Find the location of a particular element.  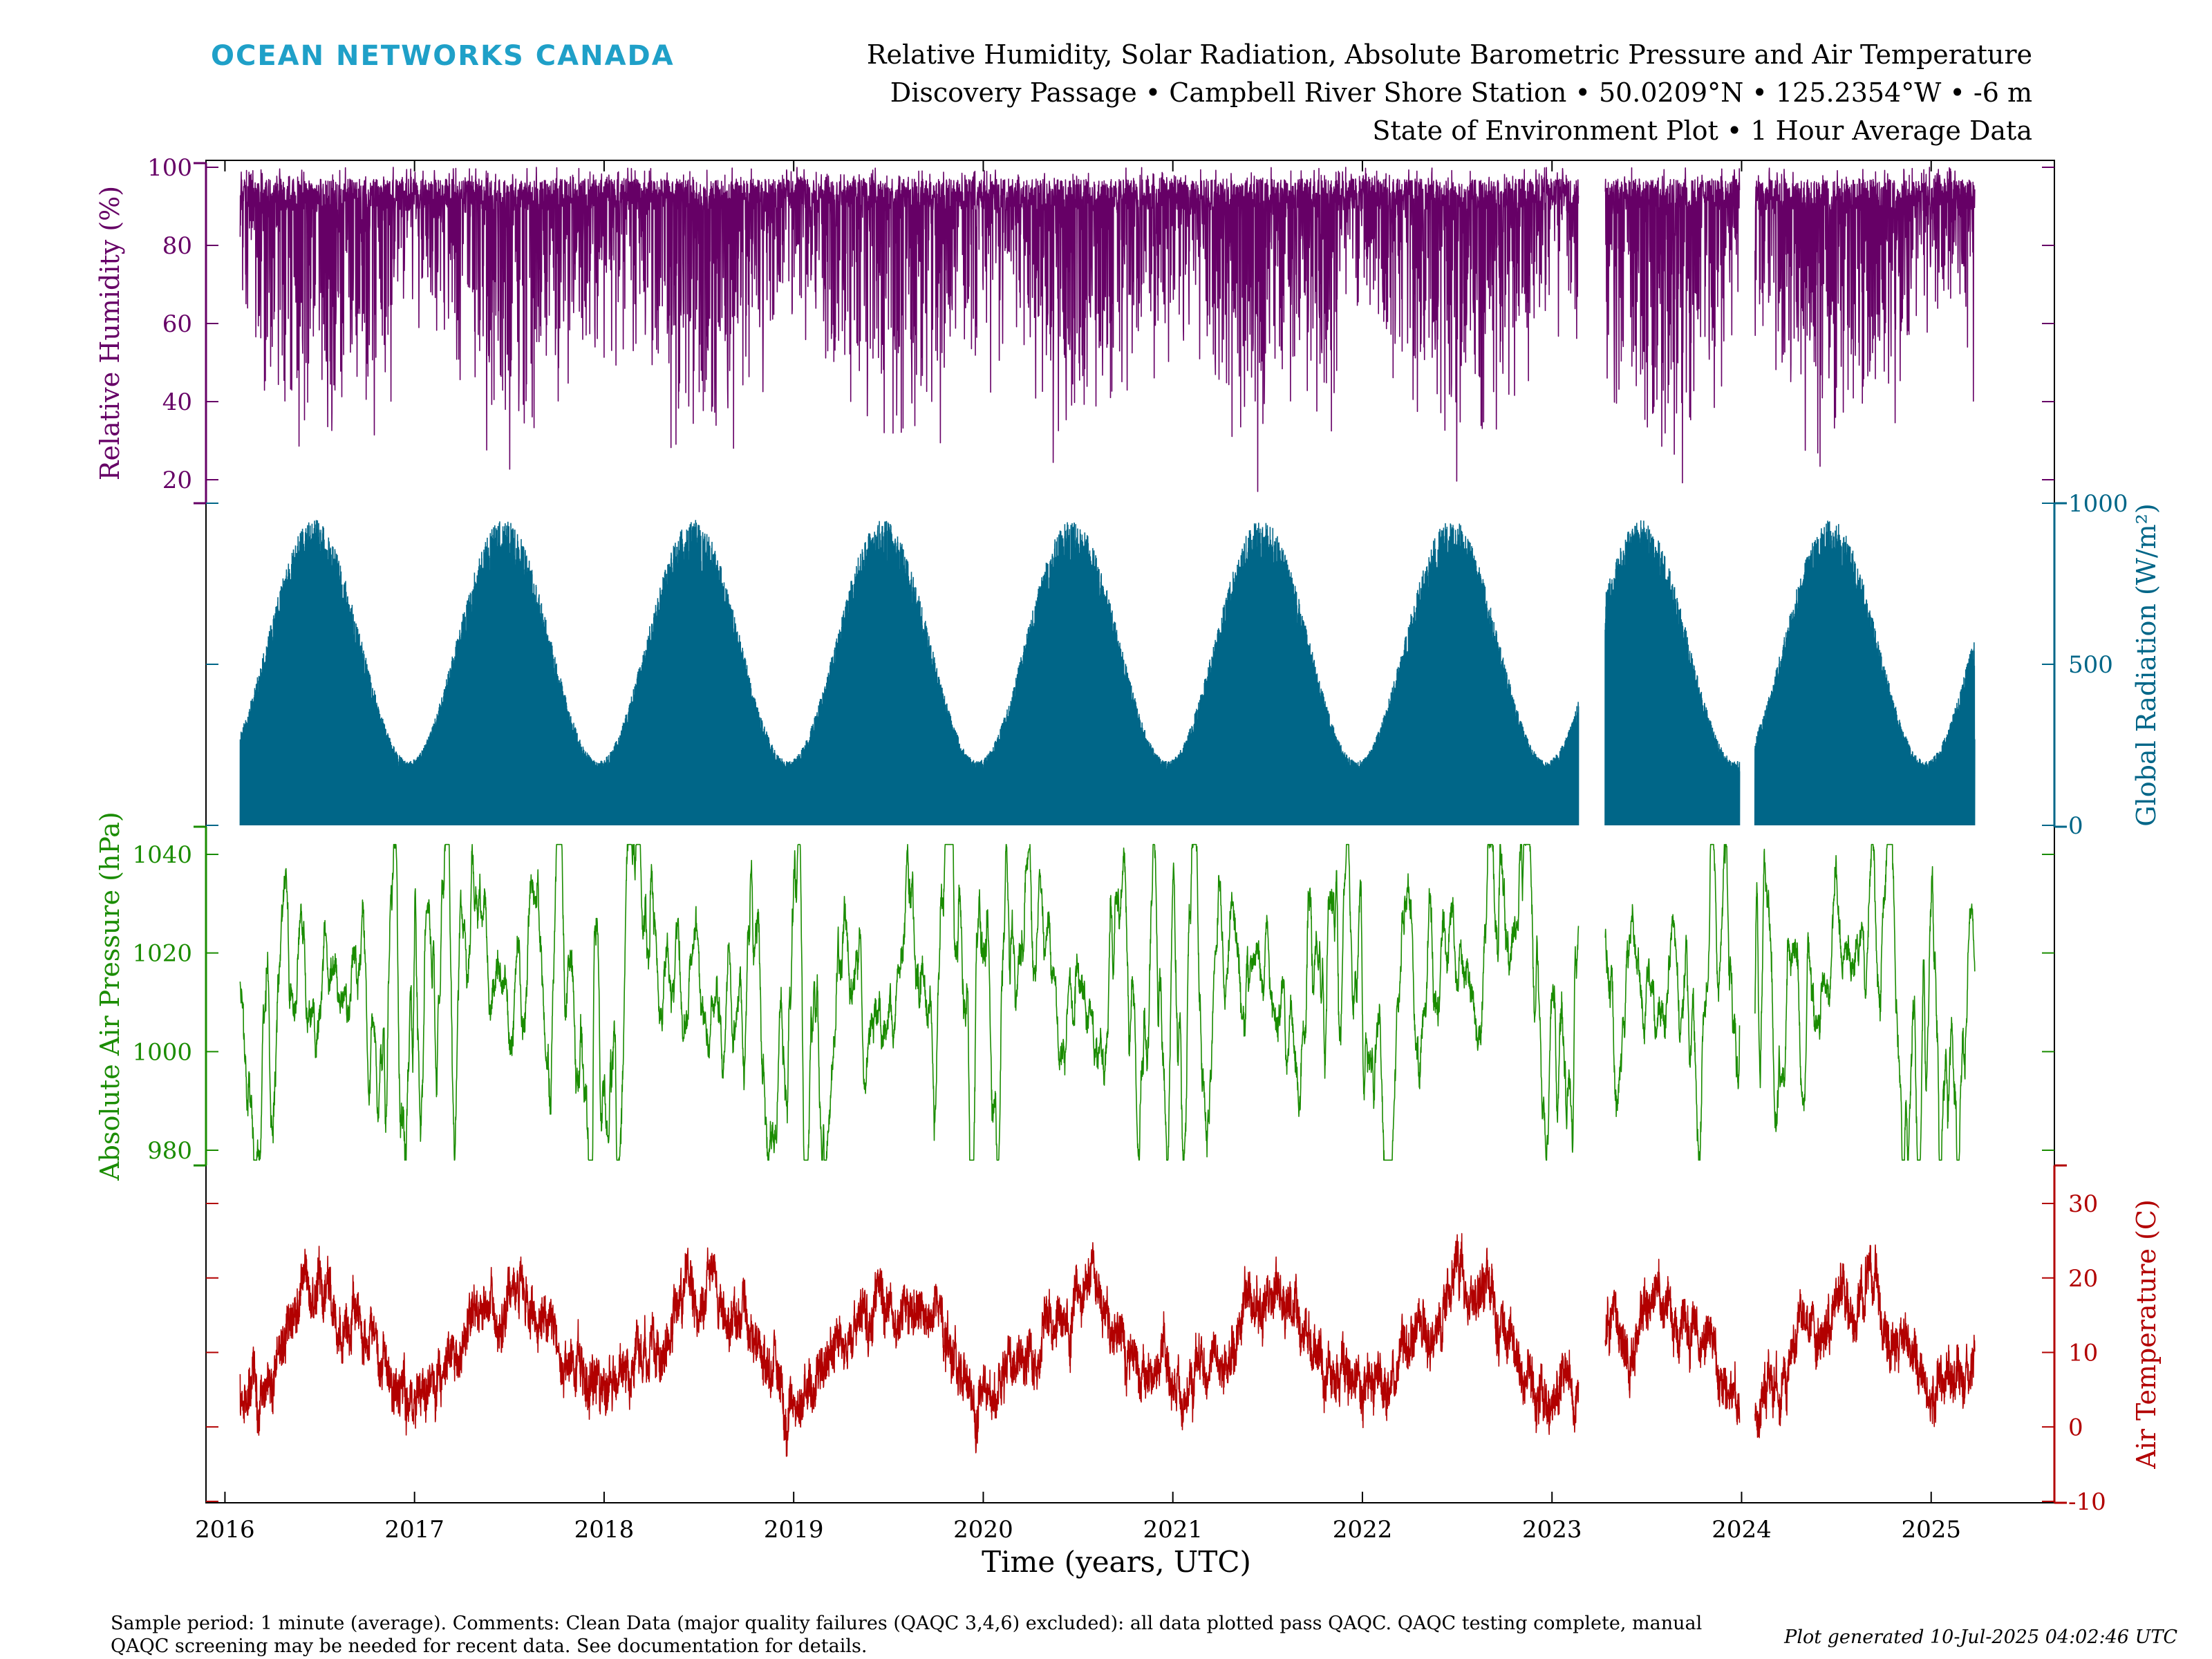

plot-generated-stamp: Plot generated 10-Jul-2025 04:02:46 UTC is located at coordinates (1980, 1638).